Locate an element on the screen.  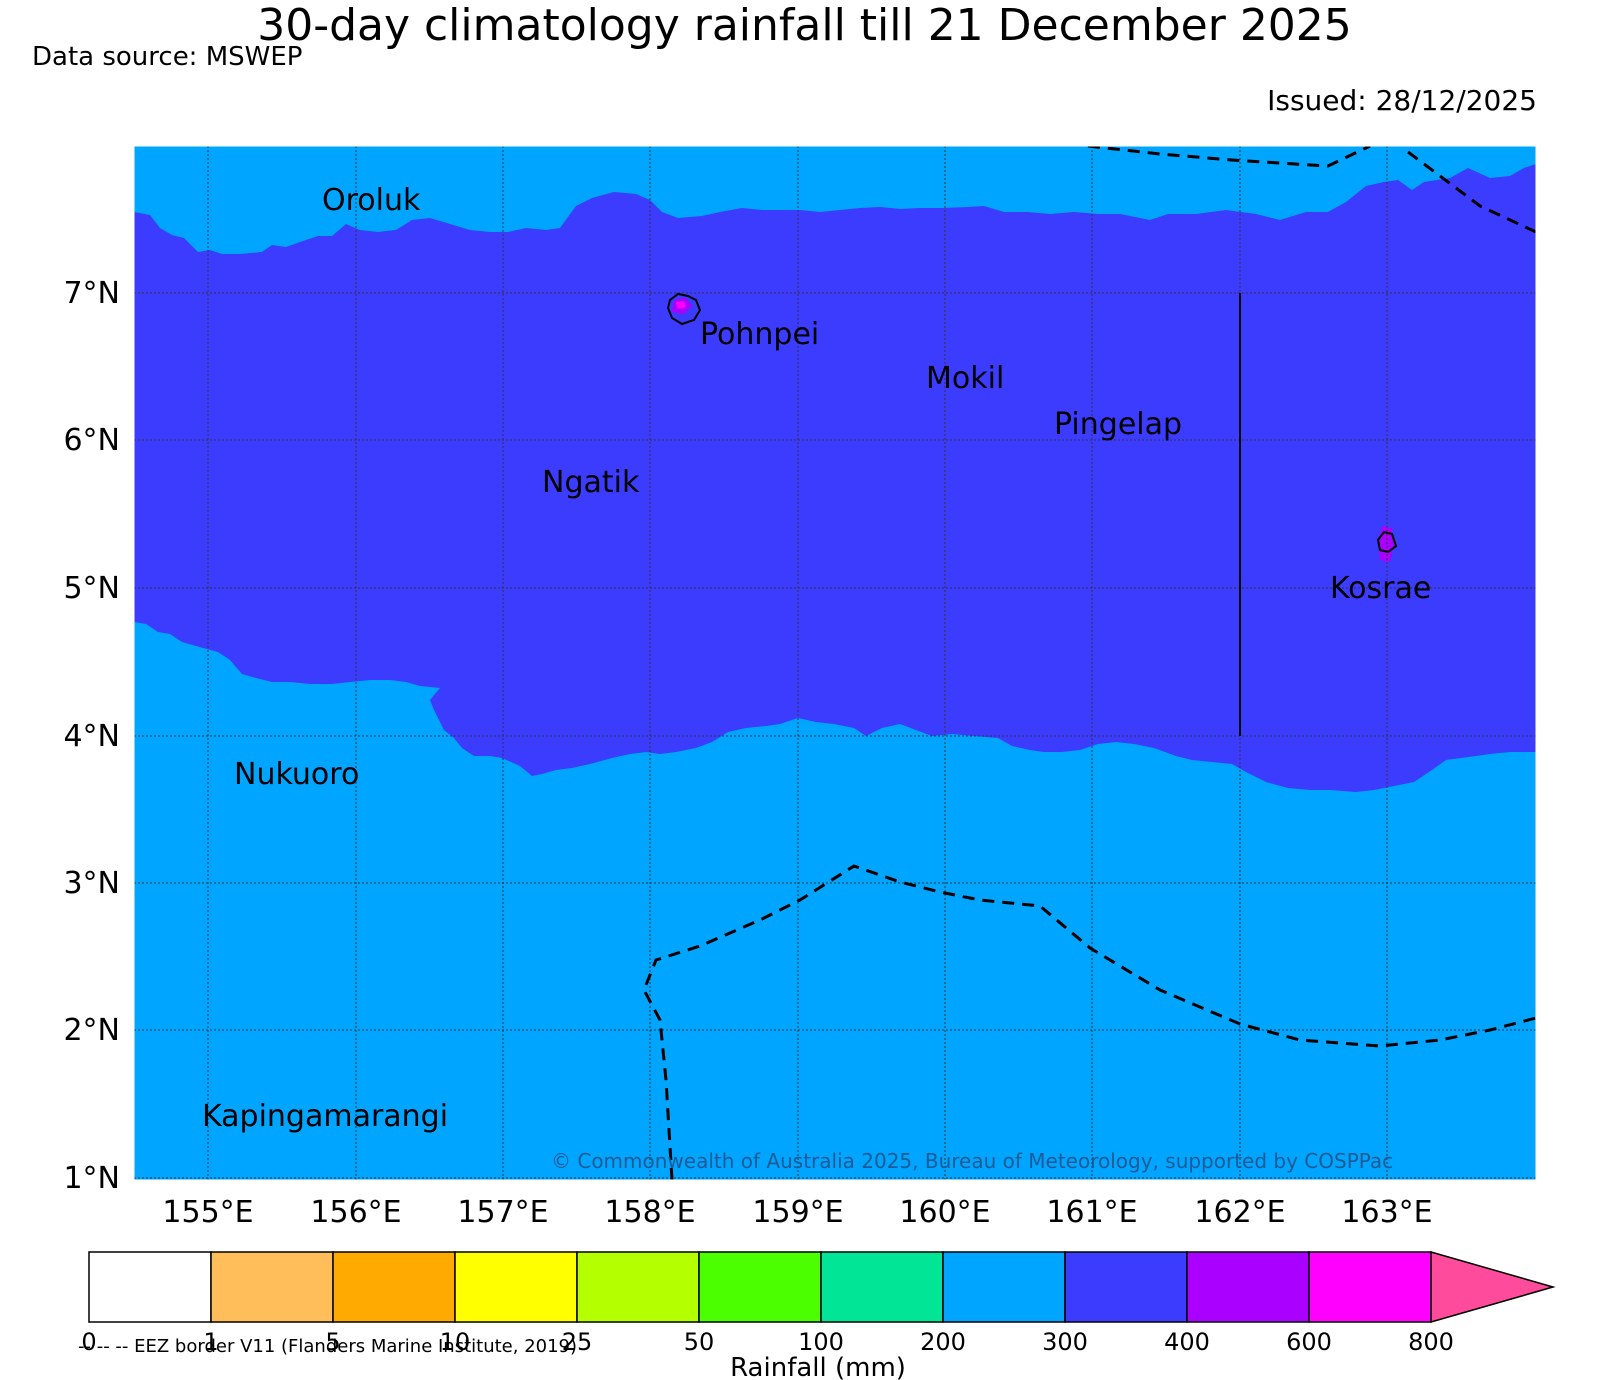
lon-tick-163e: 163°E is located at coordinates (1386, 1212).